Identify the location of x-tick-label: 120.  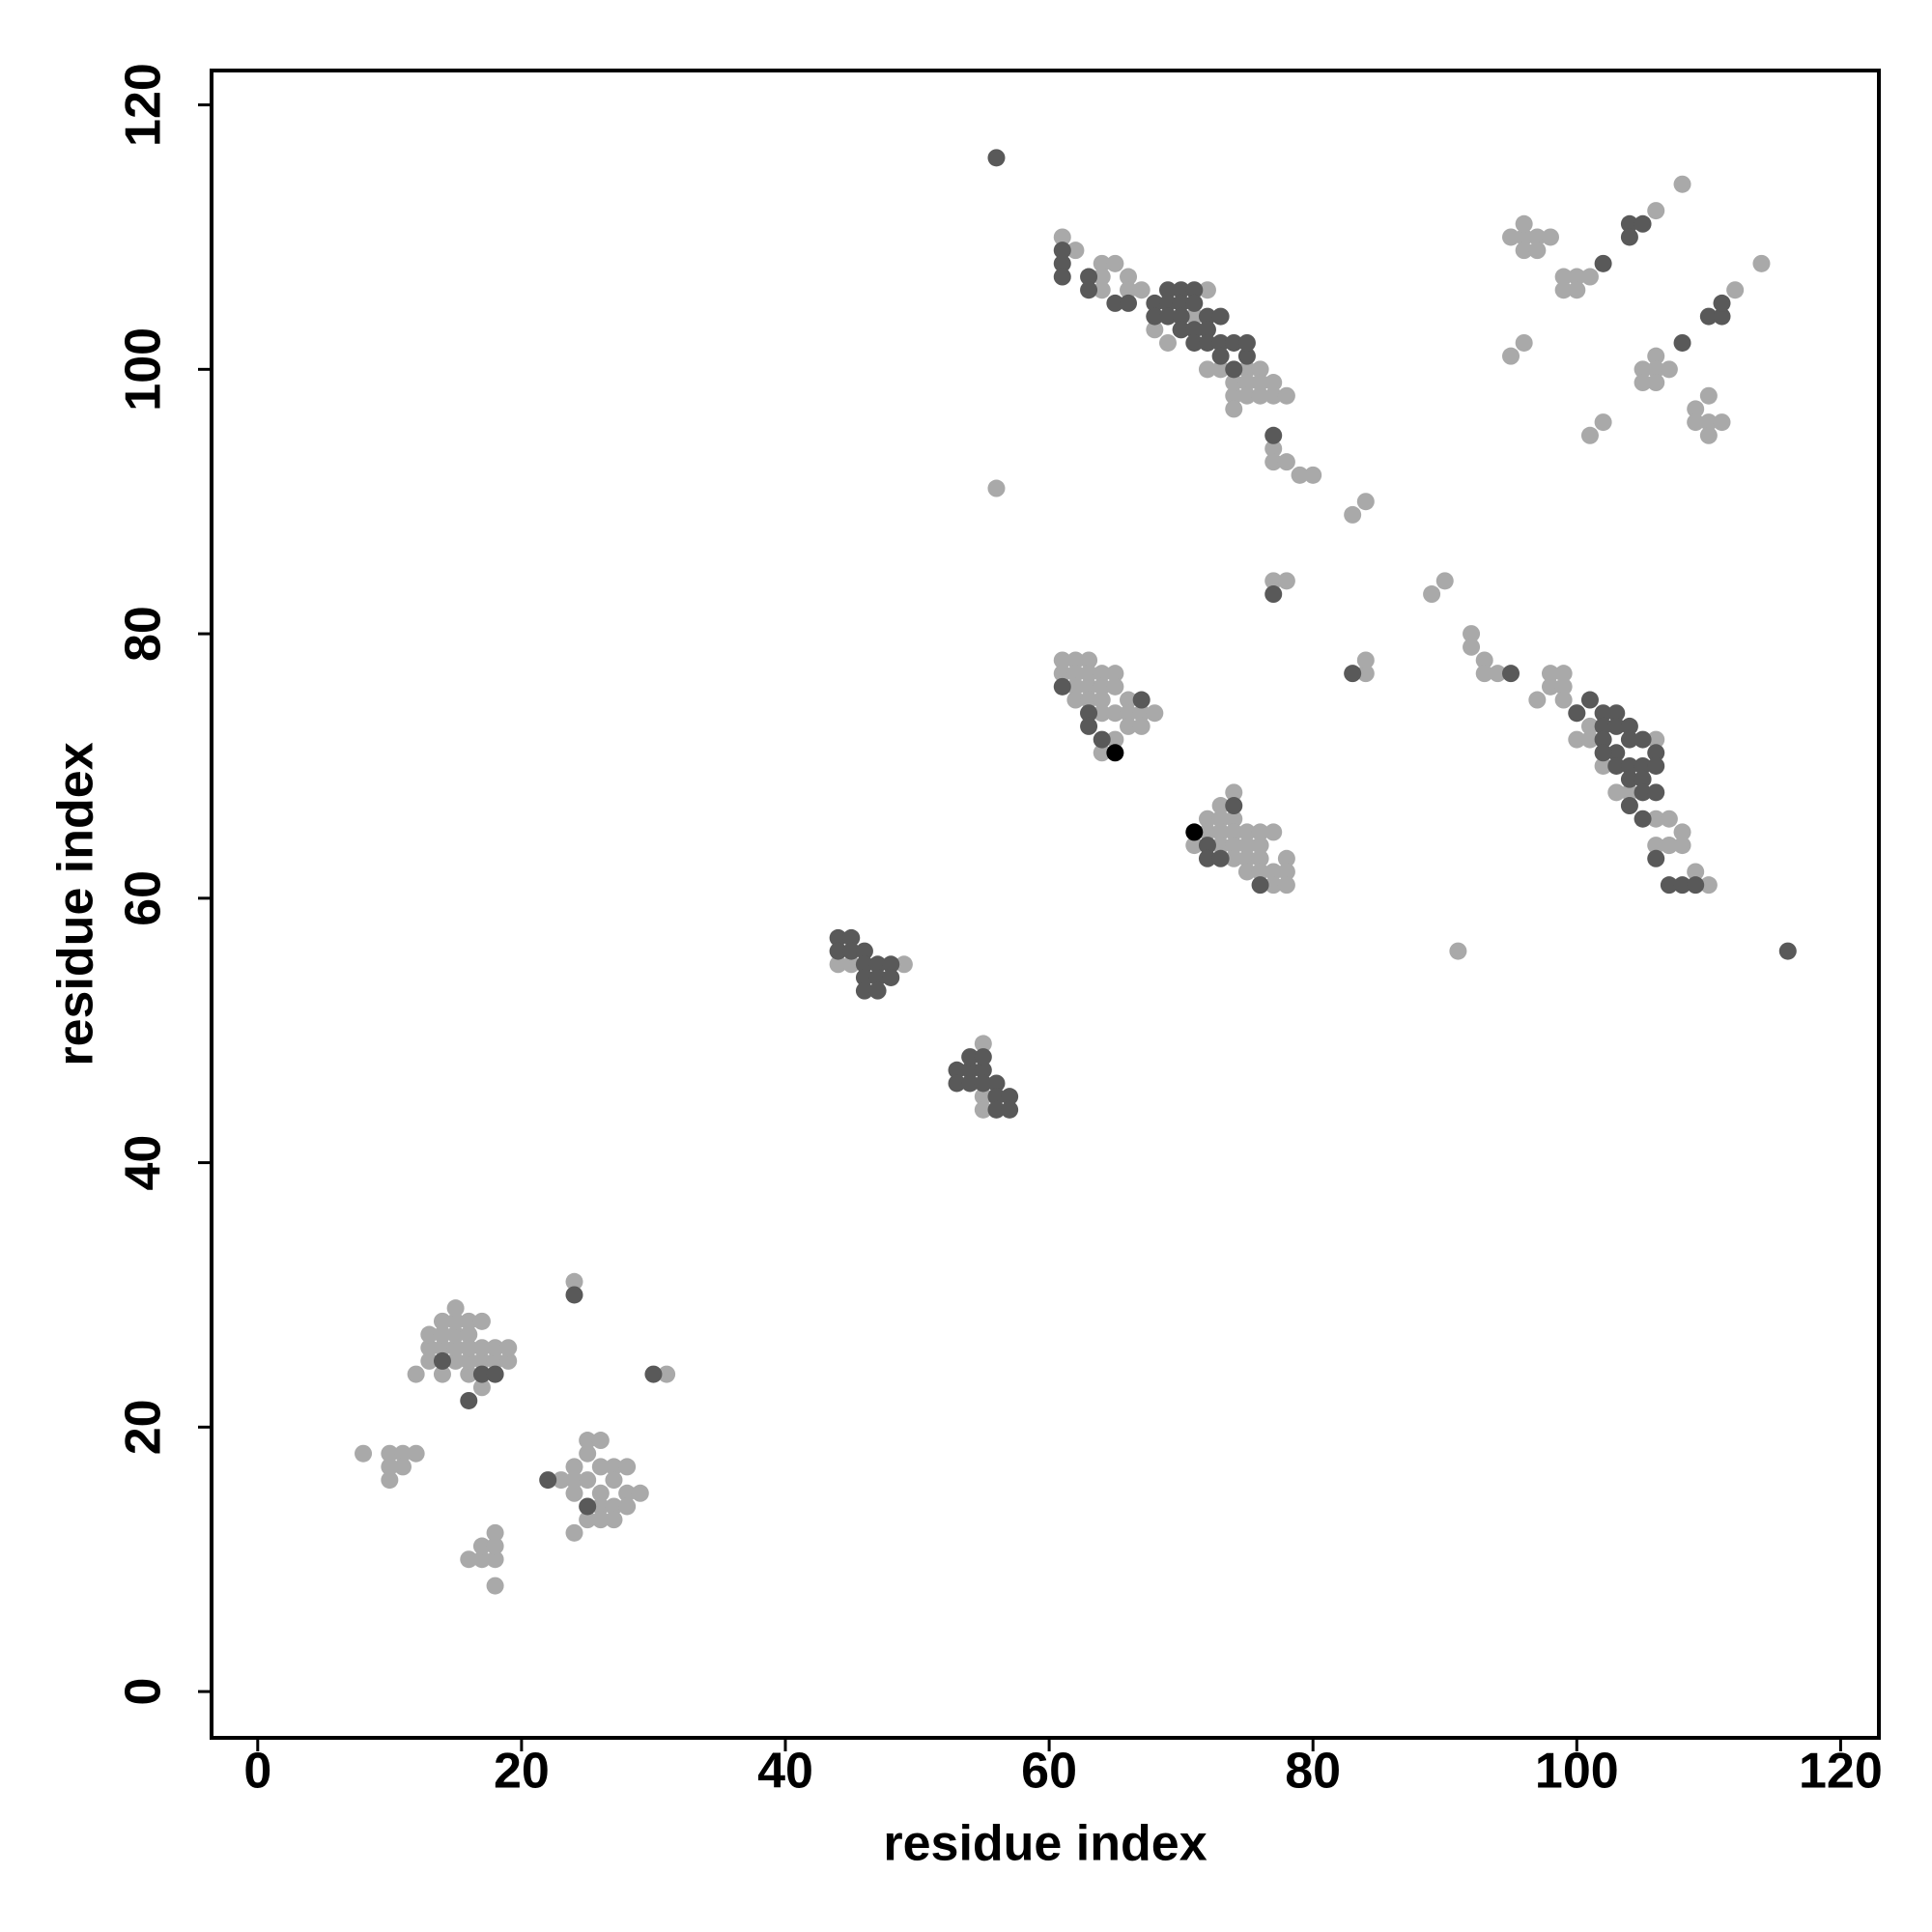
(1841, 1772).